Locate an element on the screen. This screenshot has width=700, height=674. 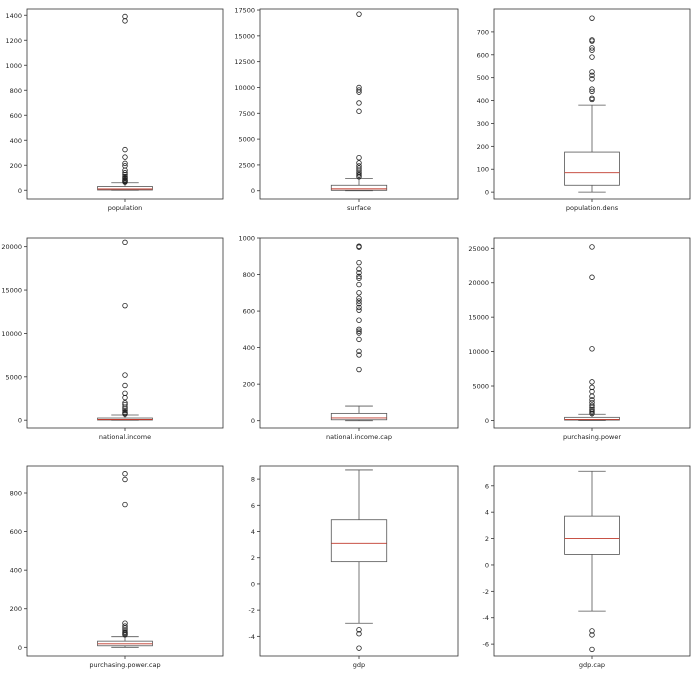
y-tick-label: 700 is located at coordinates (483, 32).